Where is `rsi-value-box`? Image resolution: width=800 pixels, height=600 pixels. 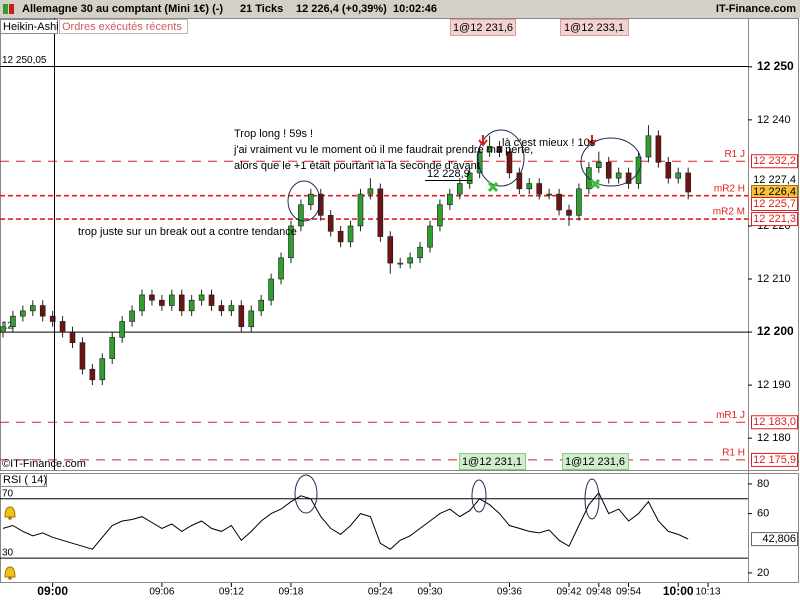 rsi-value-box is located at coordinates (774, 539).